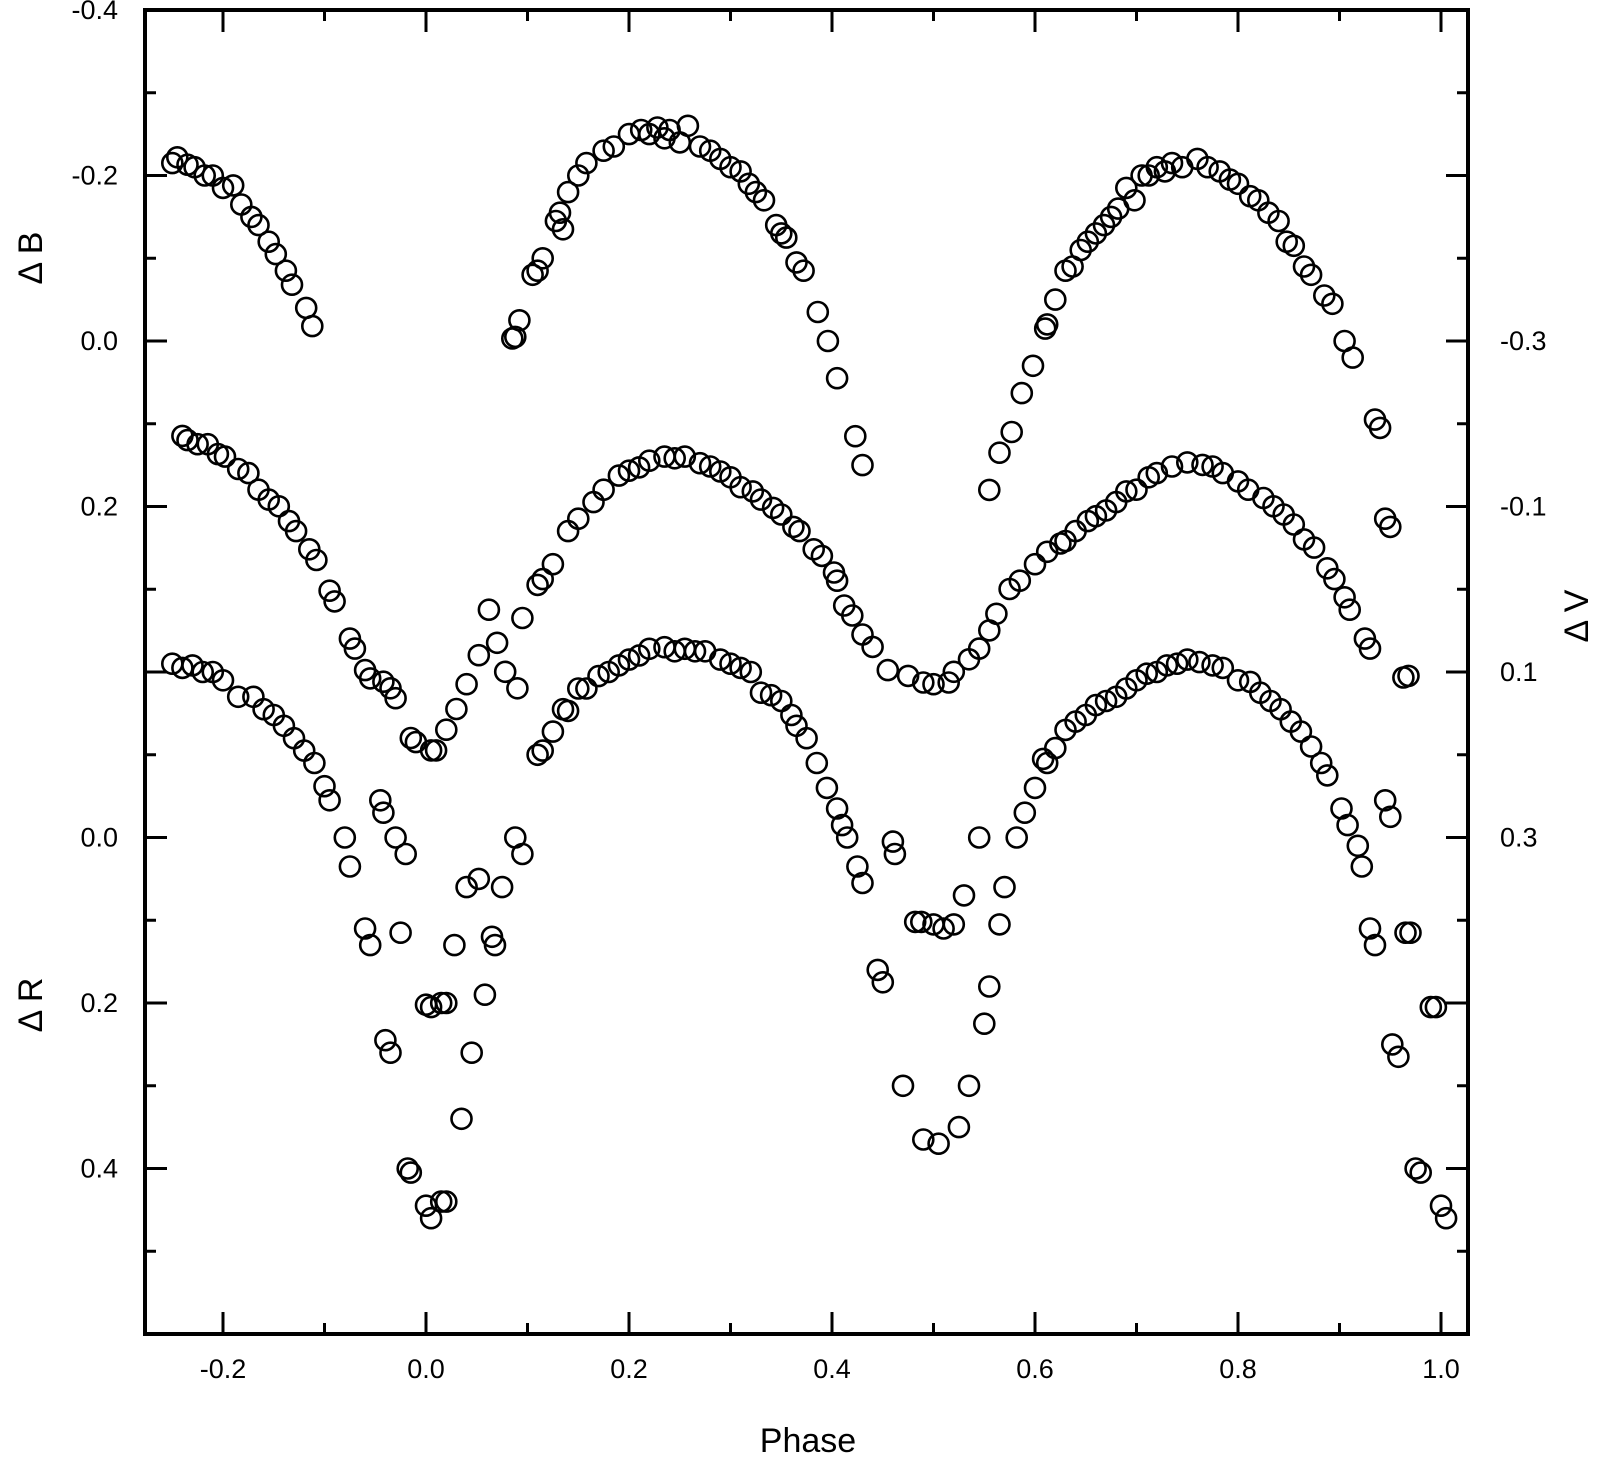 This screenshot has height=1459, width=1603. Describe the element at coordinates (99, 1003) in the screenshot. I see `y-tick-label-R: 0.2` at that location.